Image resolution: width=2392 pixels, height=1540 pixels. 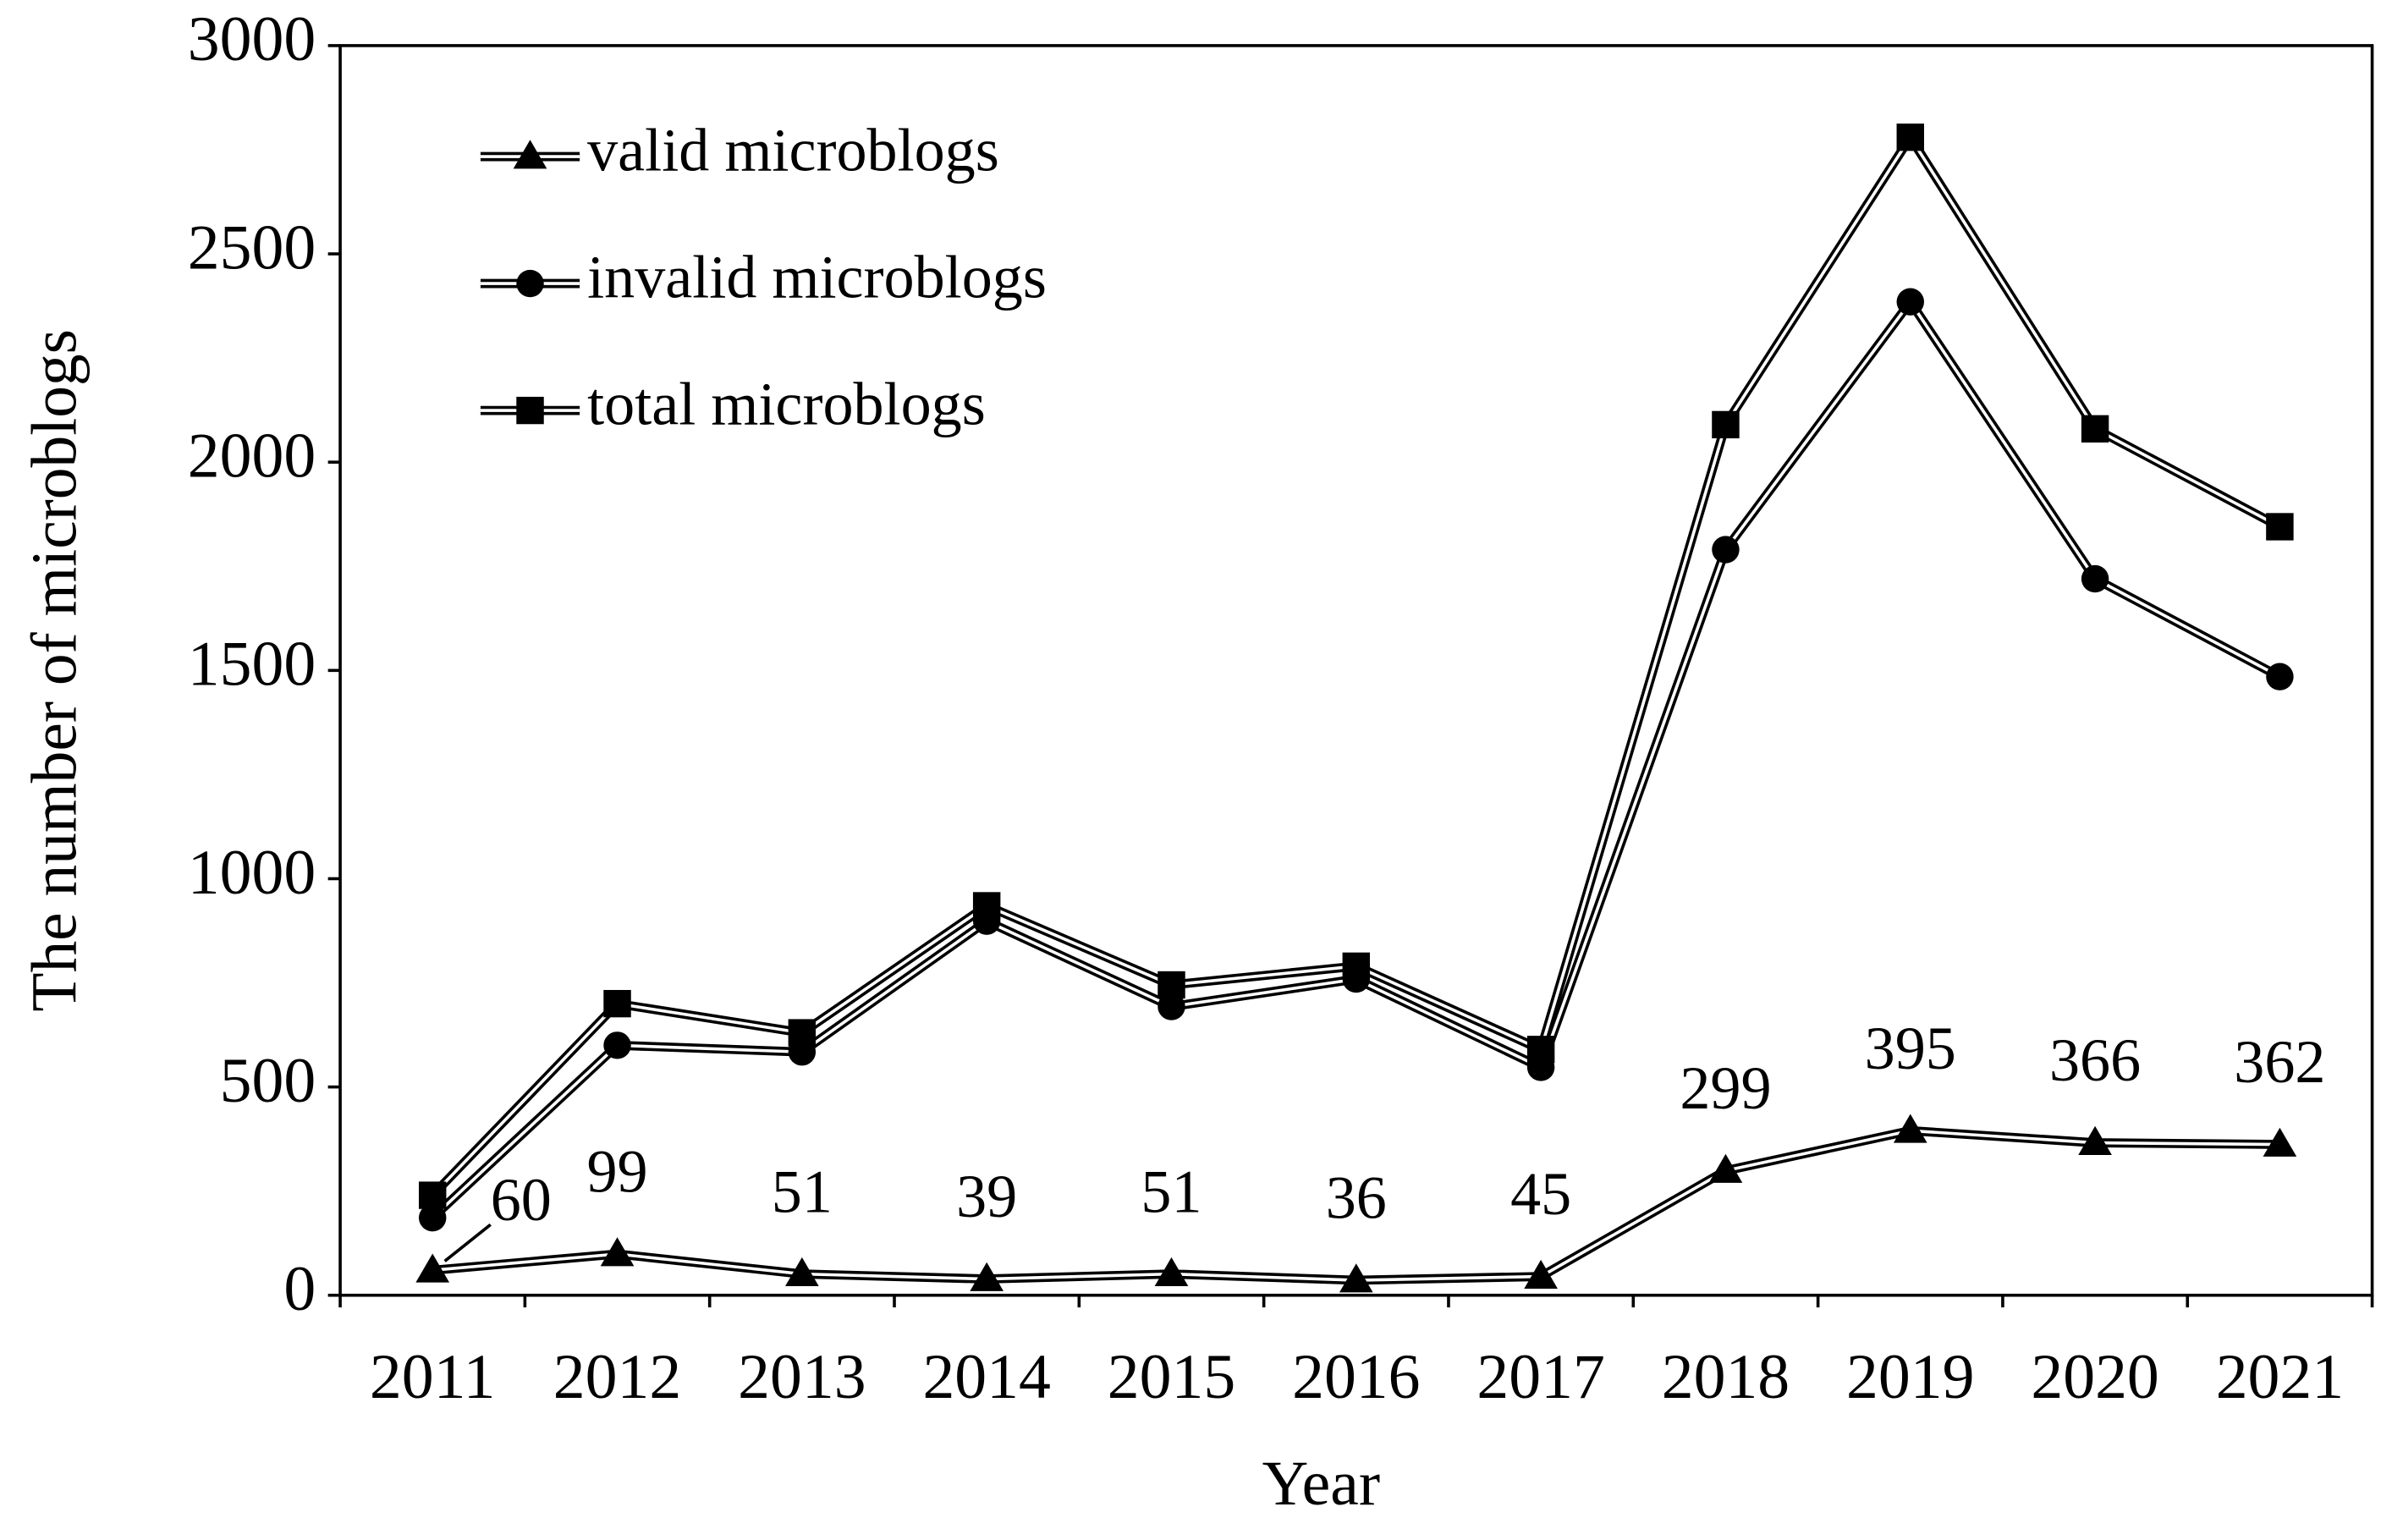 I want to click on x-tick-label: 2014, so click(x=986, y=1377).